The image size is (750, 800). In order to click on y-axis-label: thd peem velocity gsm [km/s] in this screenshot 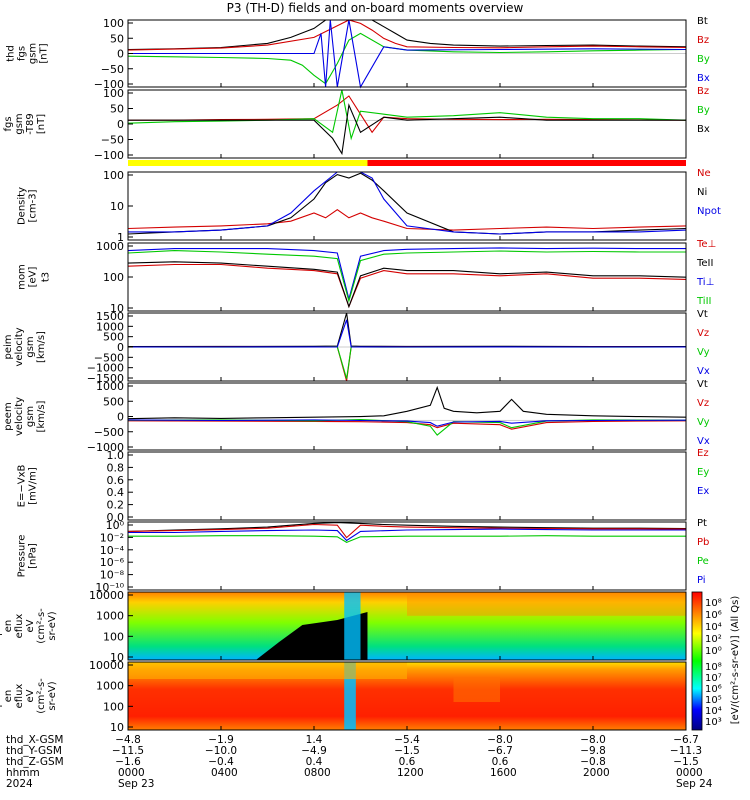, I will do `click(23, 416)`.